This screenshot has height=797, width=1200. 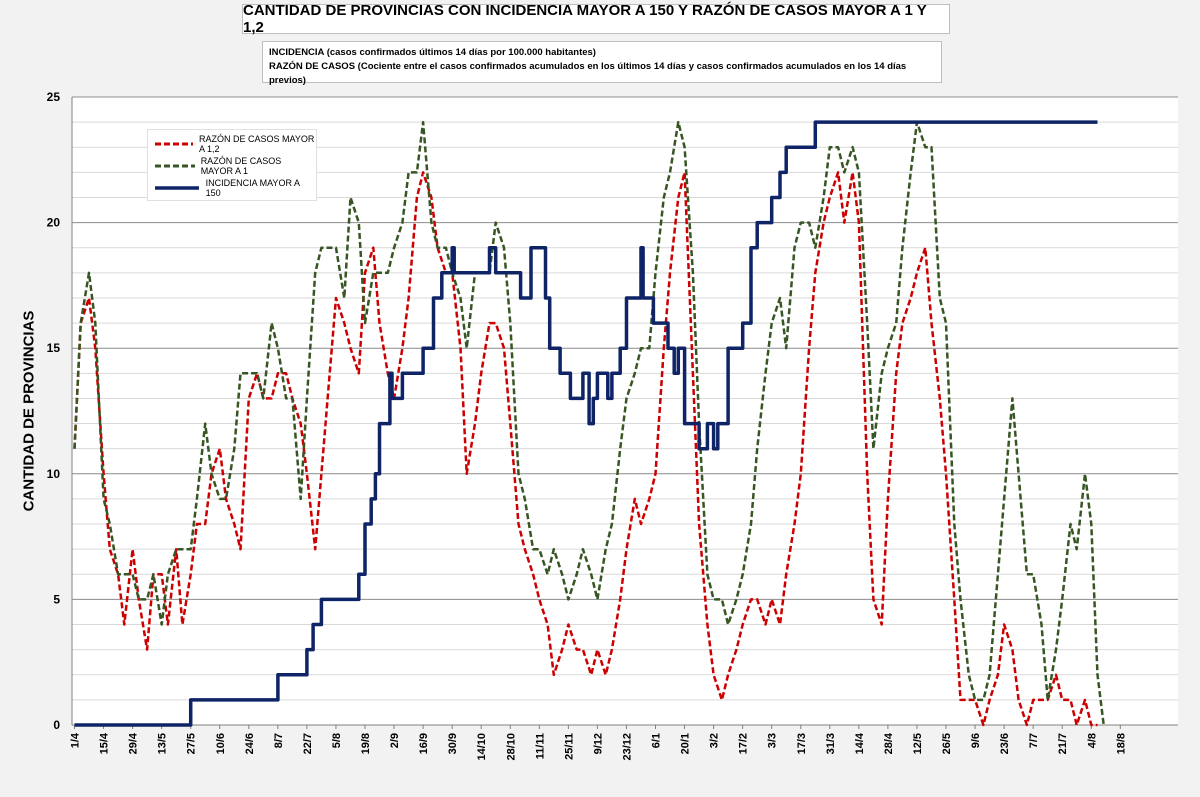 What do you see at coordinates (627, 747) in the screenshot?
I see `x-tick-label: 23/12` at bounding box center [627, 747].